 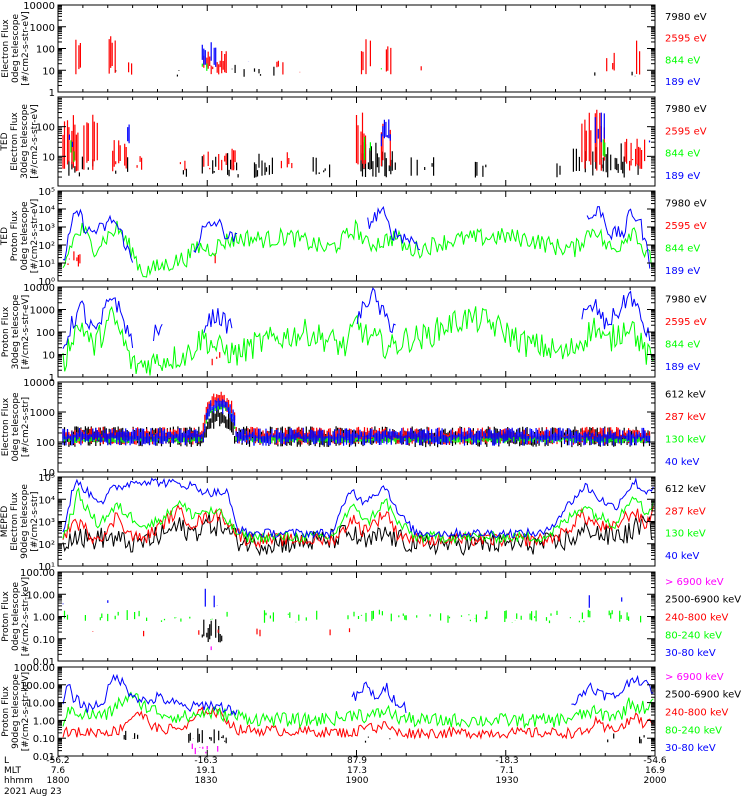 What do you see at coordinates (358, 526) in the screenshot?
I see `series-287-kev` at bounding box center [358, 526].